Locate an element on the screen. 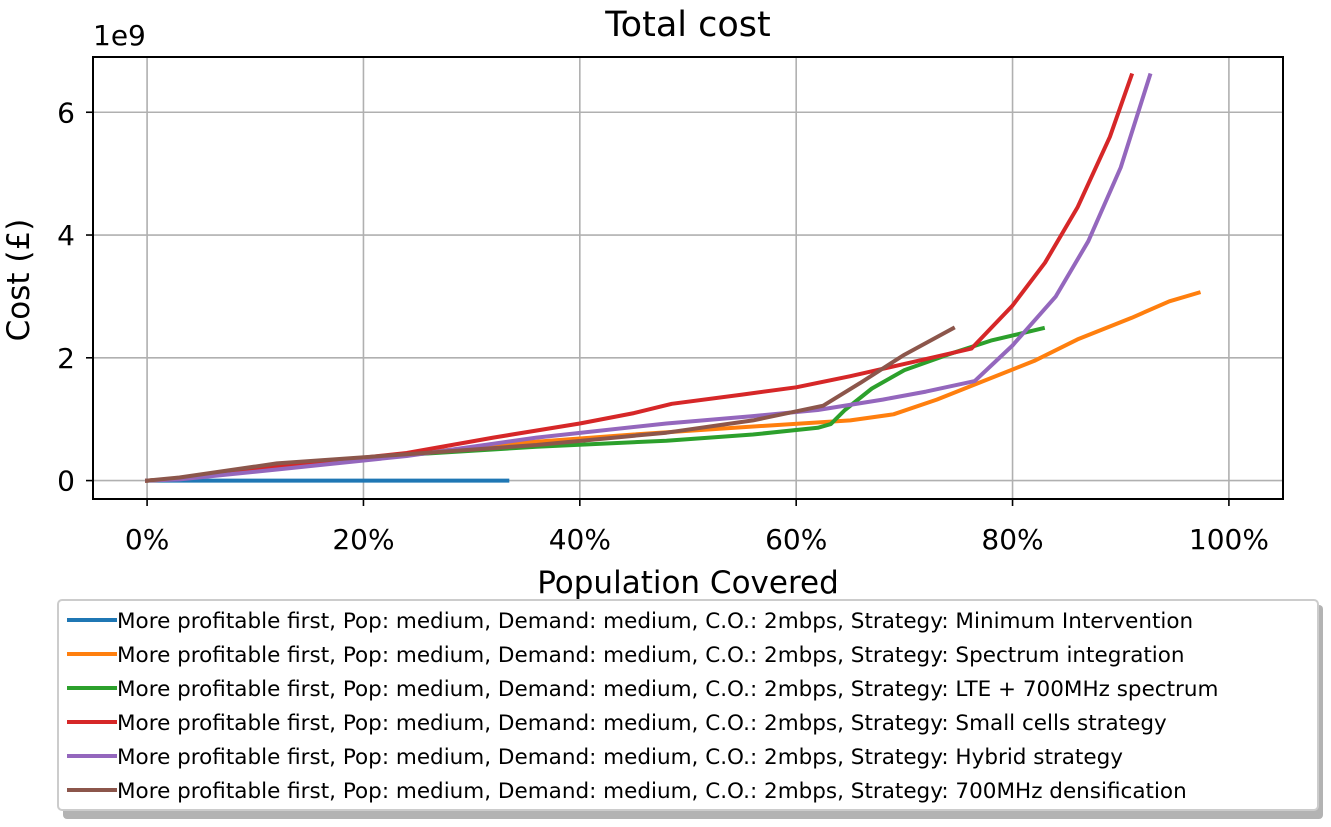 This screenshot has width=1331, height=827. x-tick-label: 40% is located at coordinates (580, 539).